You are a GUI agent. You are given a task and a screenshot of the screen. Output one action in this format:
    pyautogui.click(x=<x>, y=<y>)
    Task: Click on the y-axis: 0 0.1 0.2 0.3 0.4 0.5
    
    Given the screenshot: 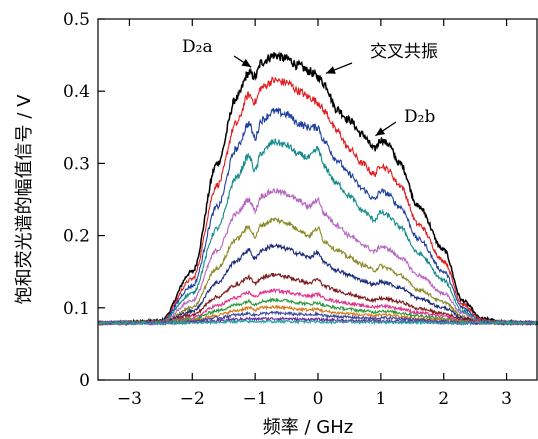 What is the action you would take?
    pyautogui.click(x=84, y=200)
    